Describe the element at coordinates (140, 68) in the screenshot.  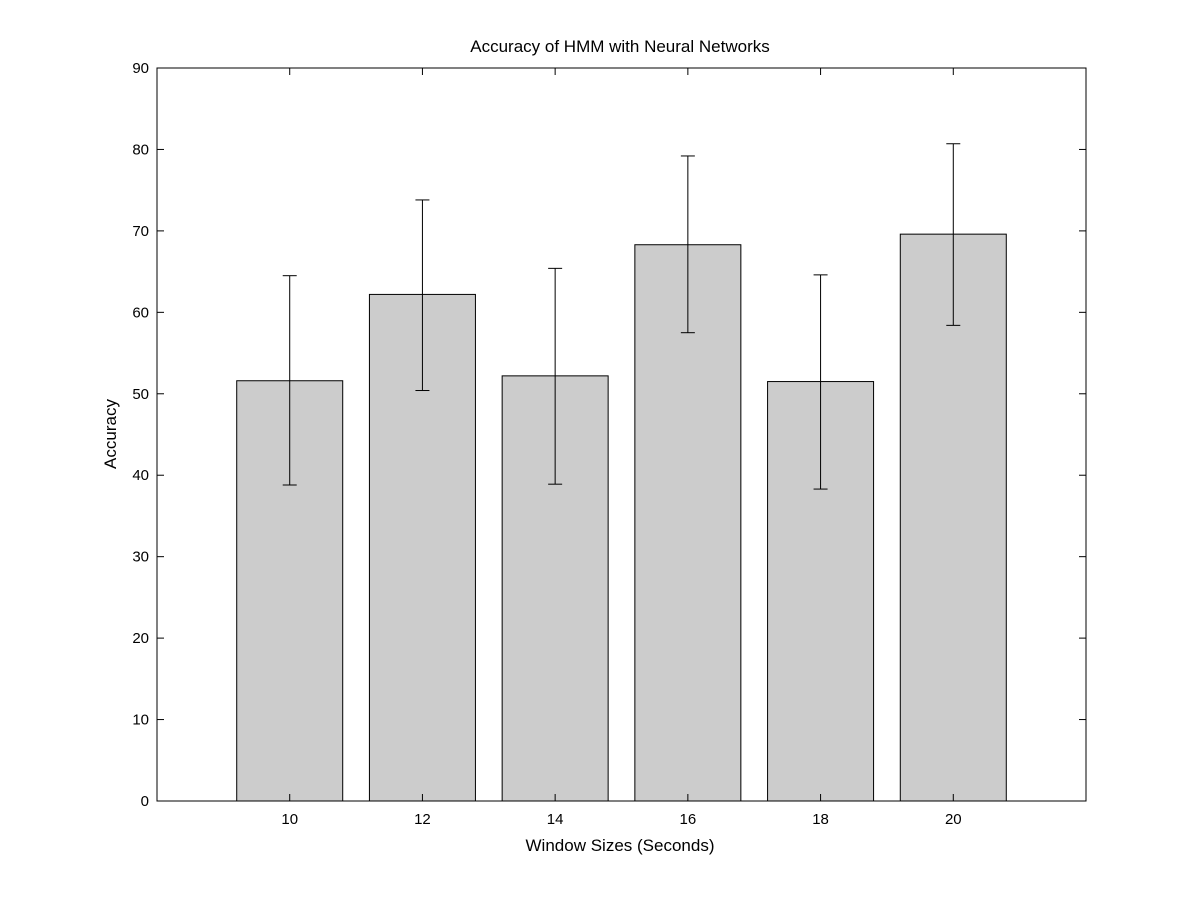
I see `y-tick-label-90: 90` at that location.